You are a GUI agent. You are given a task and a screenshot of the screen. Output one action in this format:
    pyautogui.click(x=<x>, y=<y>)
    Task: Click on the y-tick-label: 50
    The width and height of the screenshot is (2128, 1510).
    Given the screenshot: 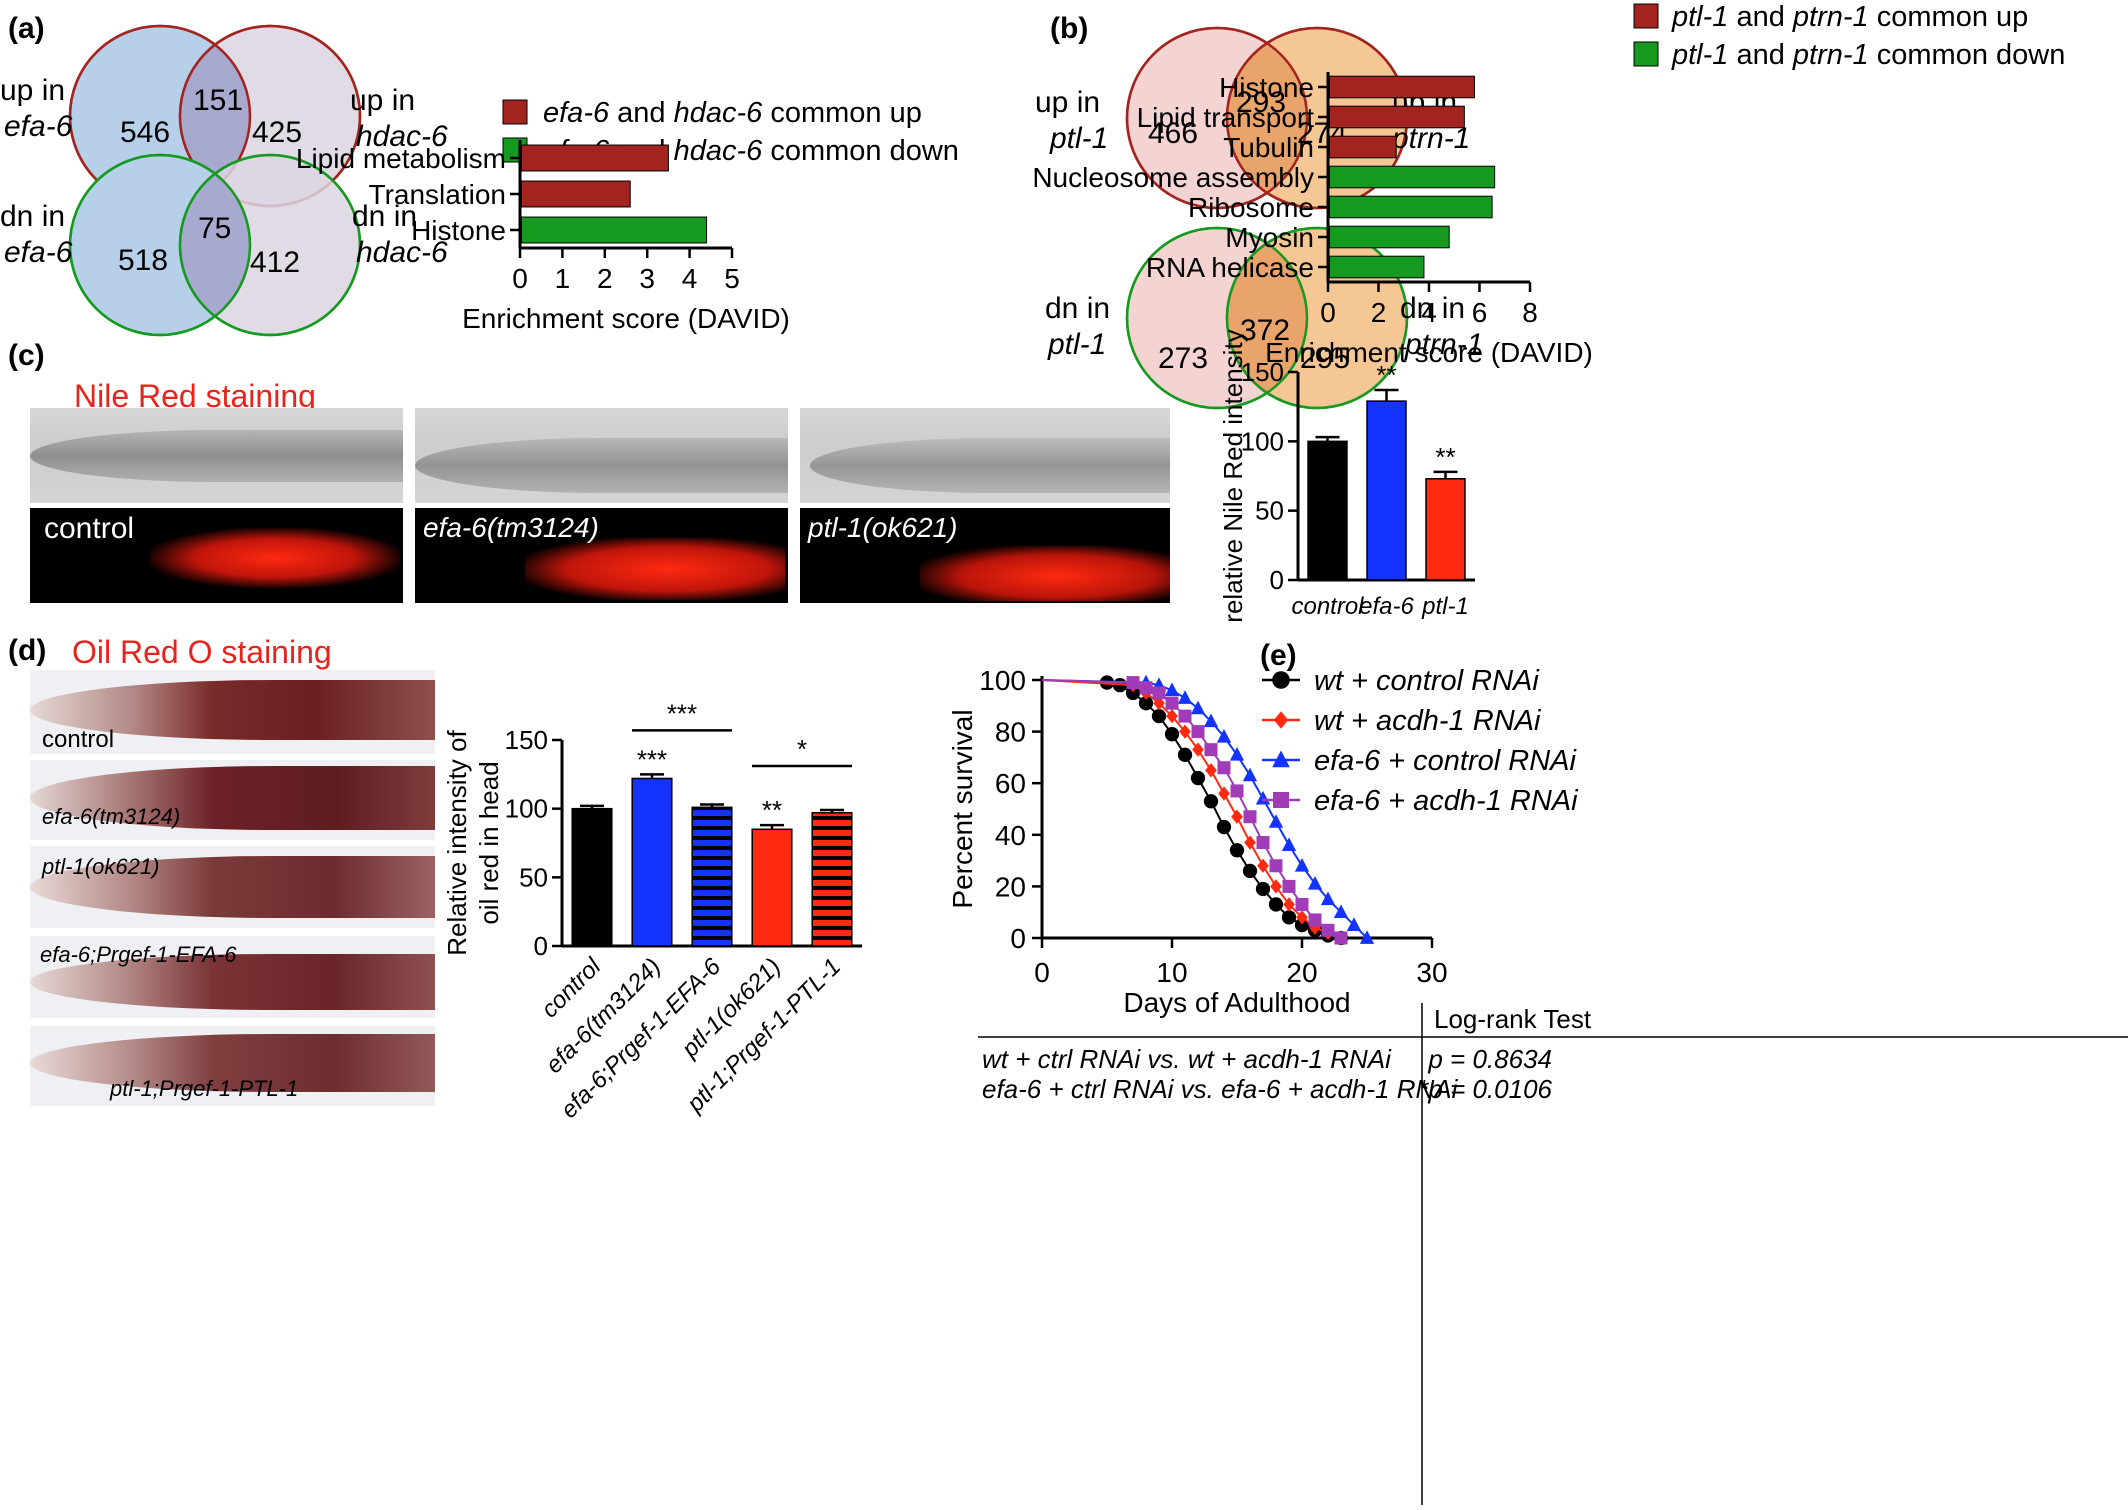 What is the action you would take?
    pyautogui.click(x=533, y=877)
    